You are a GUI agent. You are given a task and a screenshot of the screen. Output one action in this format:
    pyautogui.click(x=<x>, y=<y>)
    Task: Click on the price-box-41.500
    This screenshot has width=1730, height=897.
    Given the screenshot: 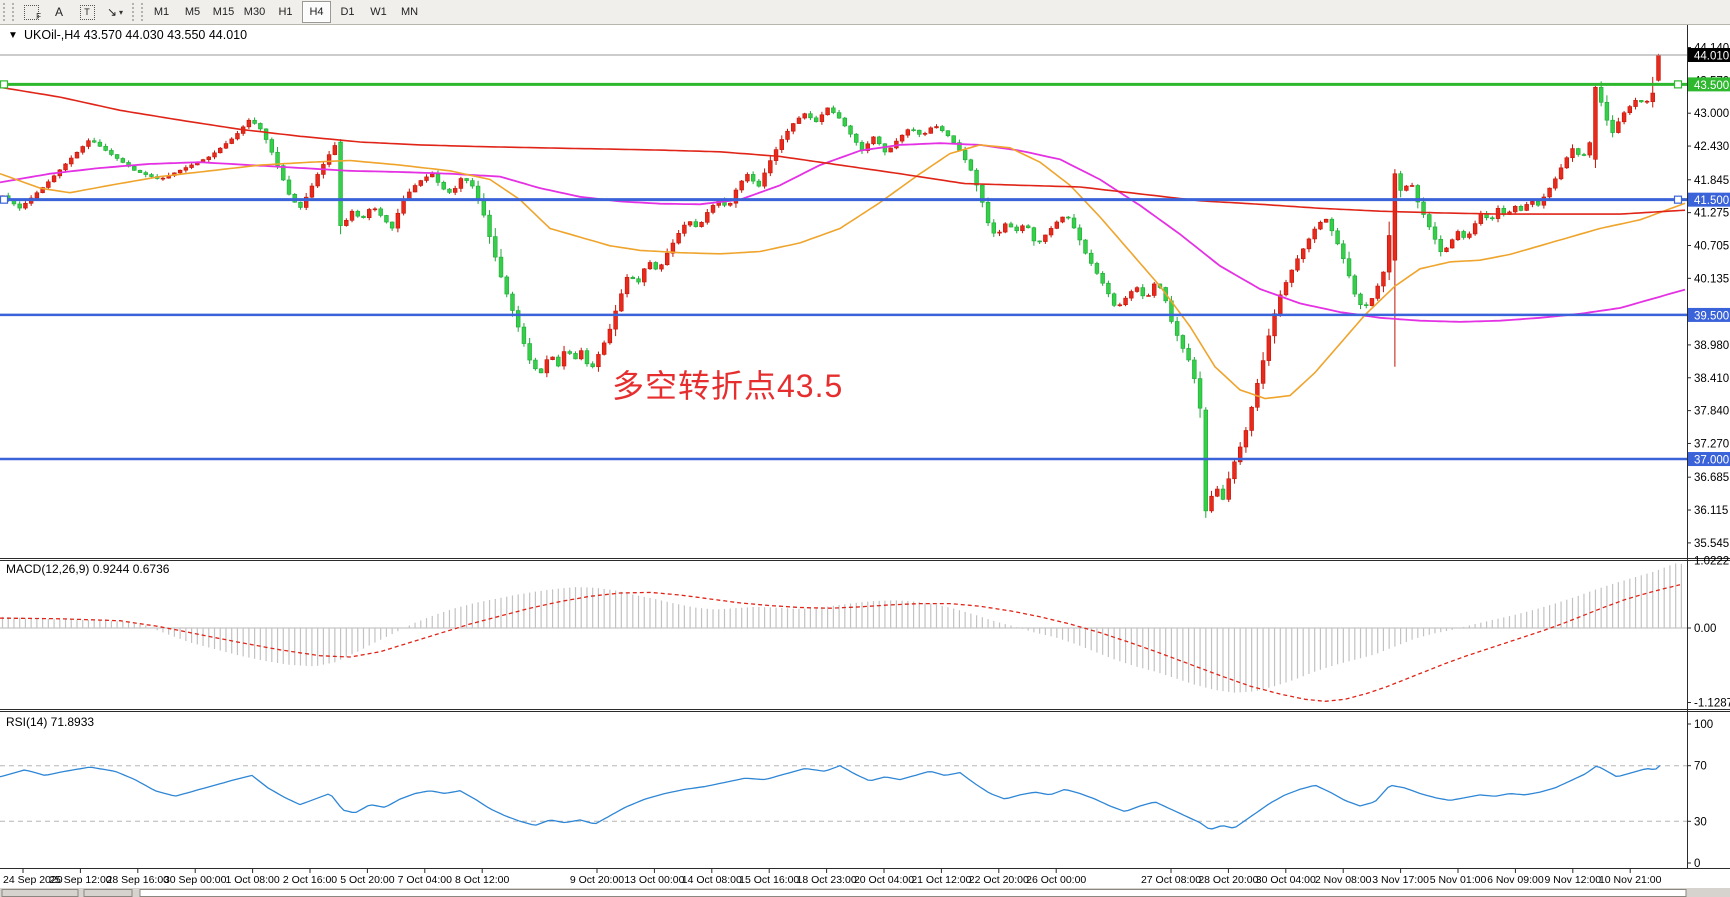 What is the action you would take?
    pyautogui.click(x=1709, y=199)
    